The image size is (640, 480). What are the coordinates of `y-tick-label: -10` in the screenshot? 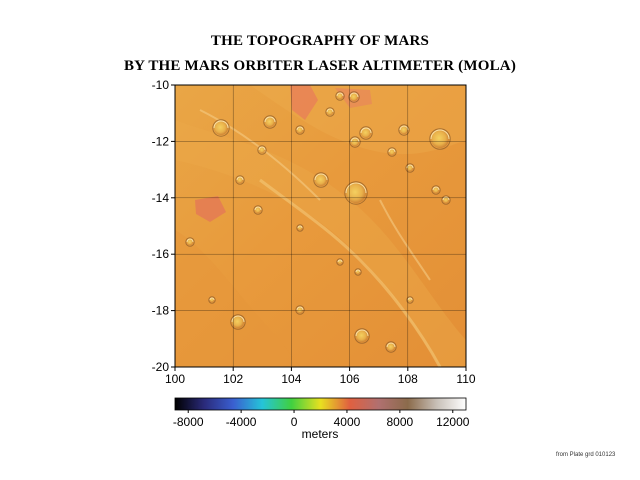 It's located at (161, 85).